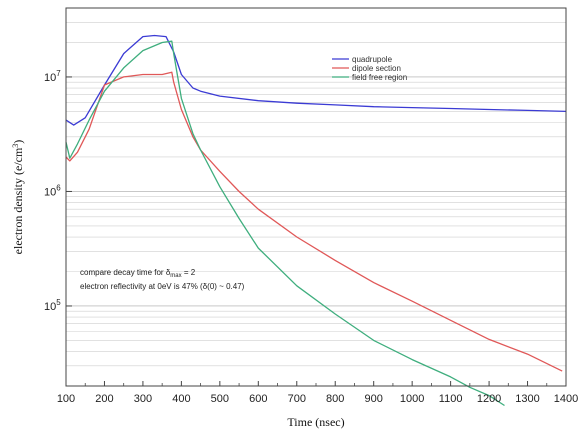 The width and height of the screenshot is (583, 435). I want to click on legend-label-field-free-region: field free region, so click(379, 77).